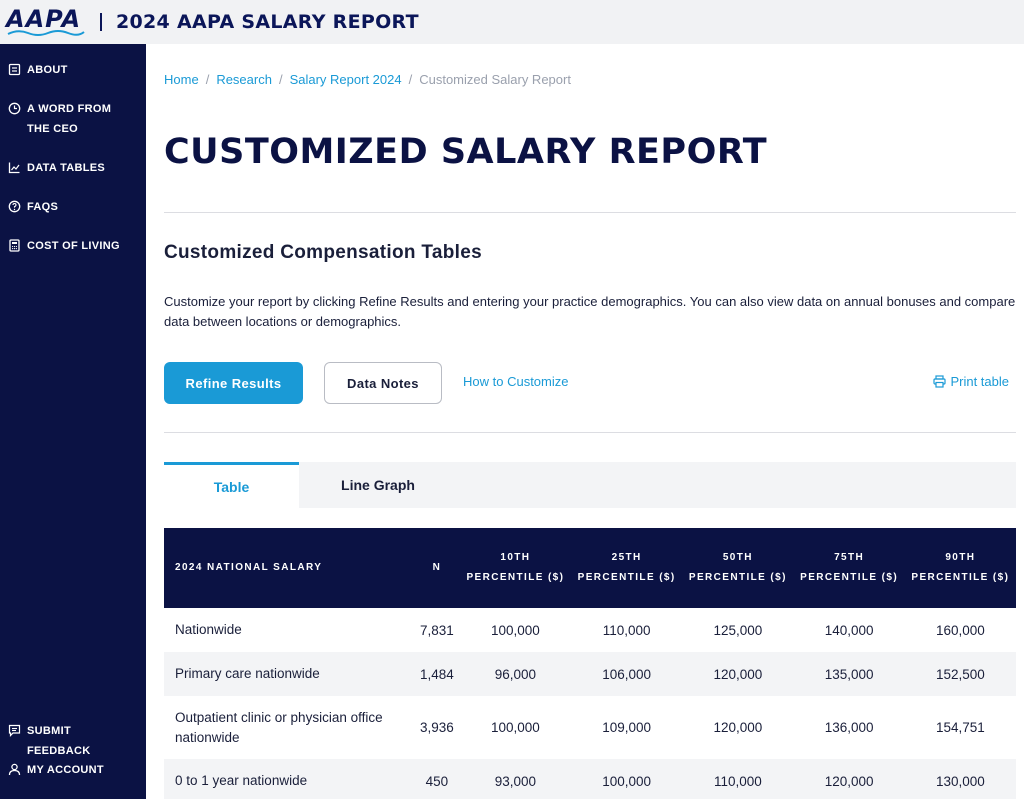  I want to click on table-cell: 130,000, so click(960, 781).